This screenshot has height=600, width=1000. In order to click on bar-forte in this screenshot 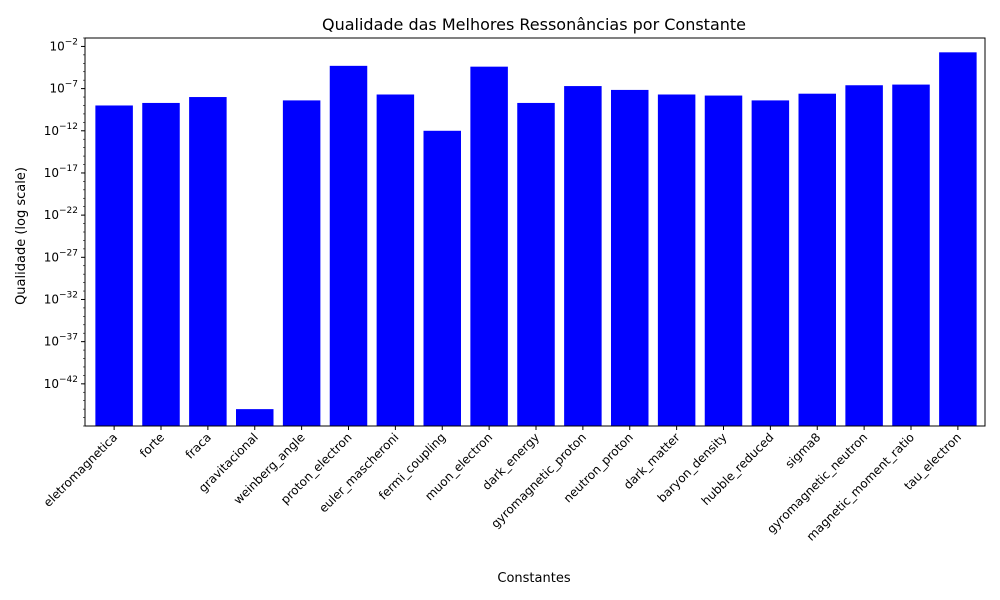, I will do `click(161, 264)`.